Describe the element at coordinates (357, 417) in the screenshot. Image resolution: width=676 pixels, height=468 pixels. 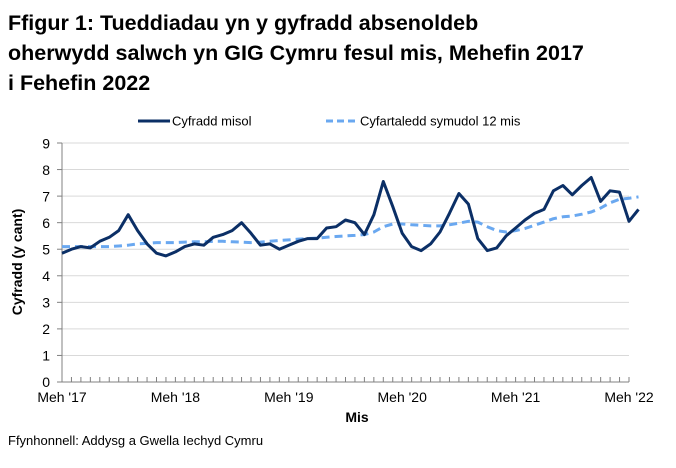
I see `x-axis-title: Mis` at that location.